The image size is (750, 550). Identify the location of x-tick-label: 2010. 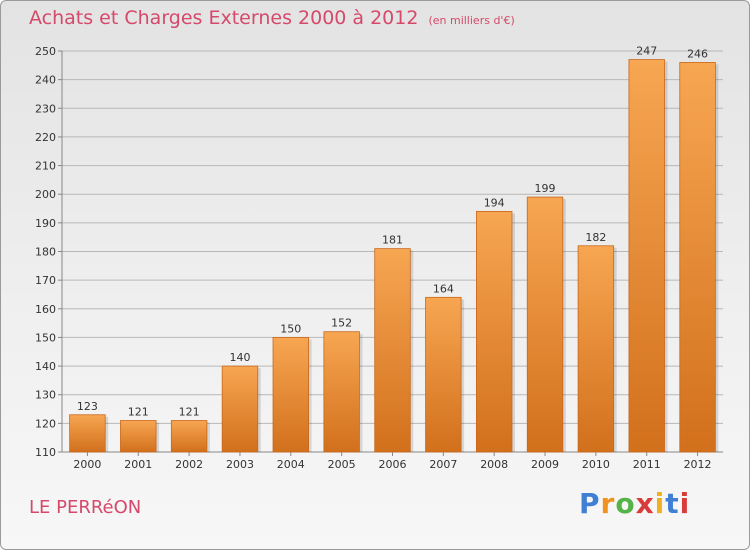
(596, 464).